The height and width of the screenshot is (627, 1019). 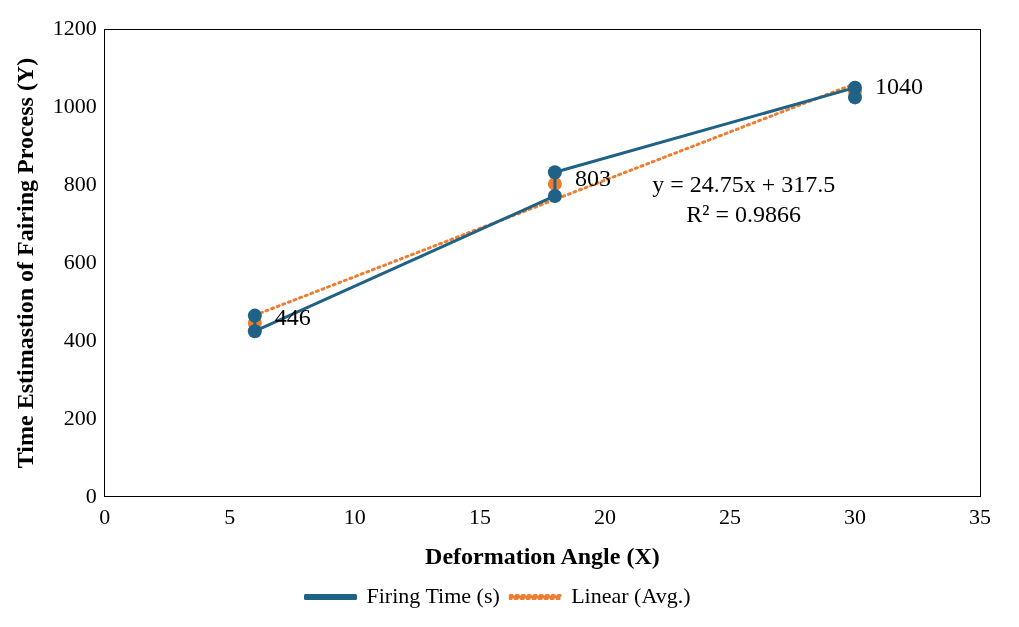 I want to click on annotation: y = 24.75x + 317.5, so click(x=744, y=184).